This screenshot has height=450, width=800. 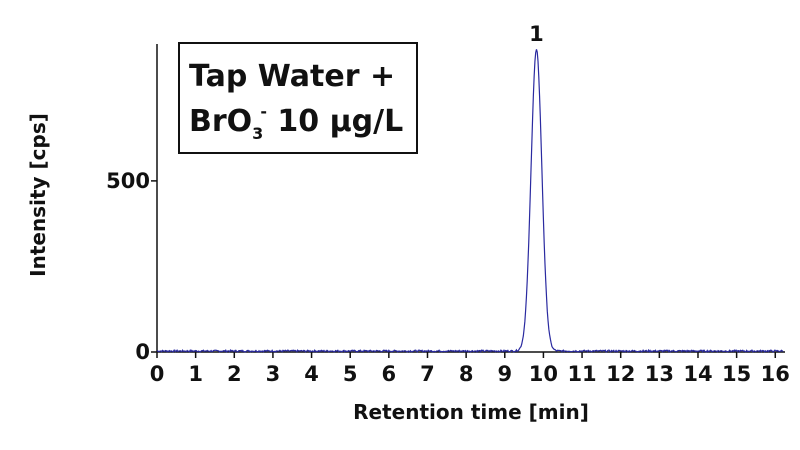 What do you see at coordinates (350, 374) in the screenshot?
I see `x-tick-label: 5` at bounding box center [350, 374].